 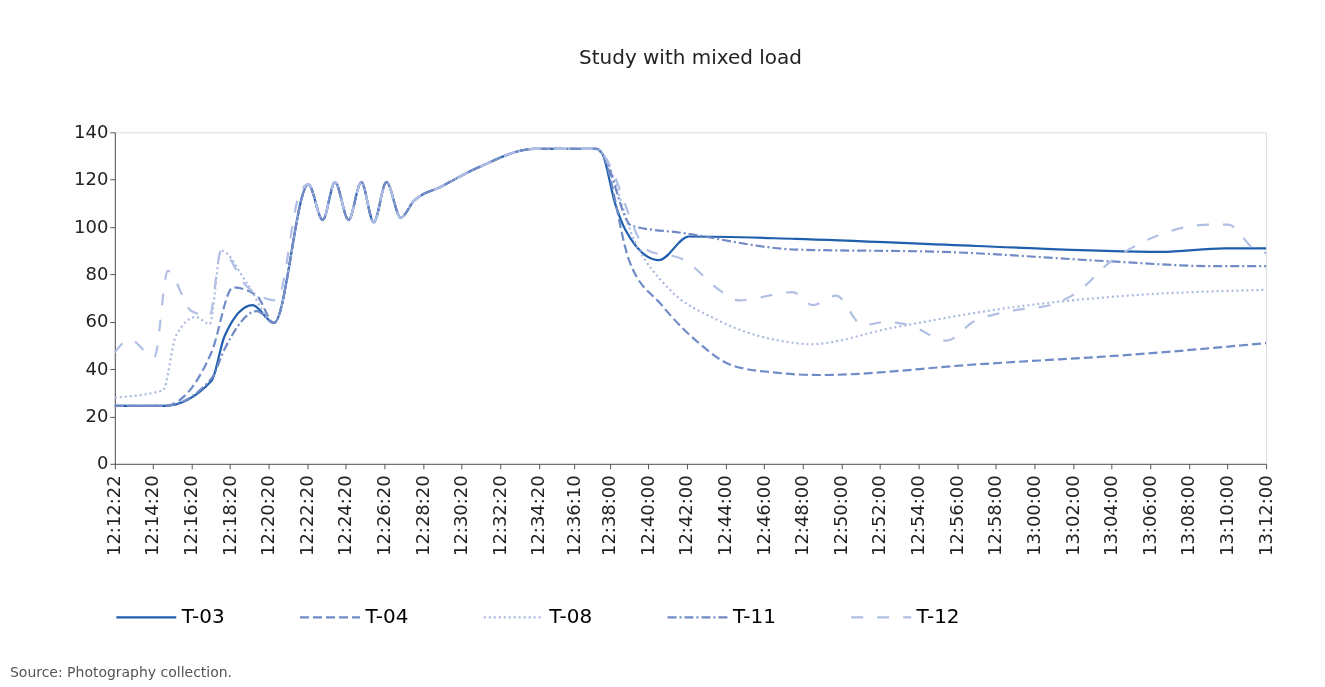 I want to click on x-tick-label: 13:12:00, so click(x=1265, y=516).